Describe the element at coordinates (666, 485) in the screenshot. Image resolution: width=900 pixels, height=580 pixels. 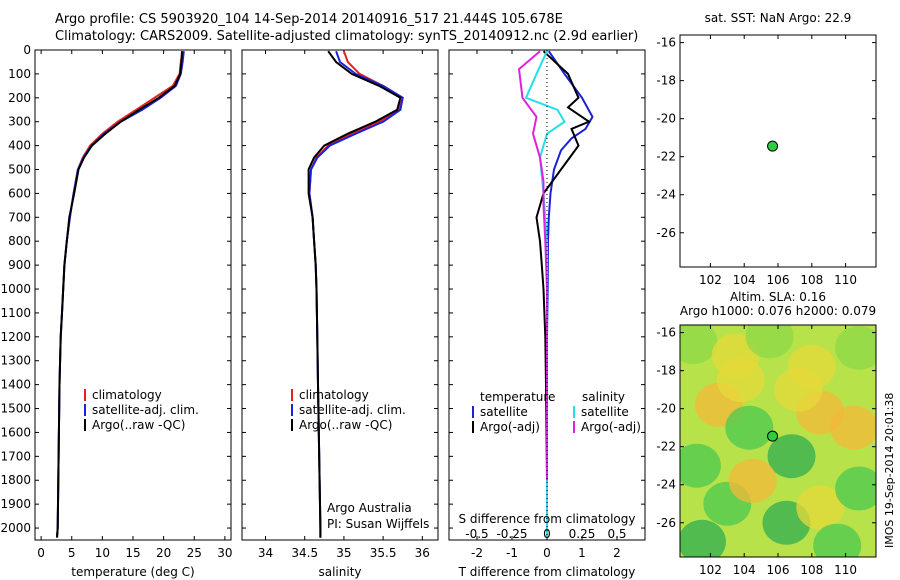
I see `sla-ytick-label: -24` at that location.